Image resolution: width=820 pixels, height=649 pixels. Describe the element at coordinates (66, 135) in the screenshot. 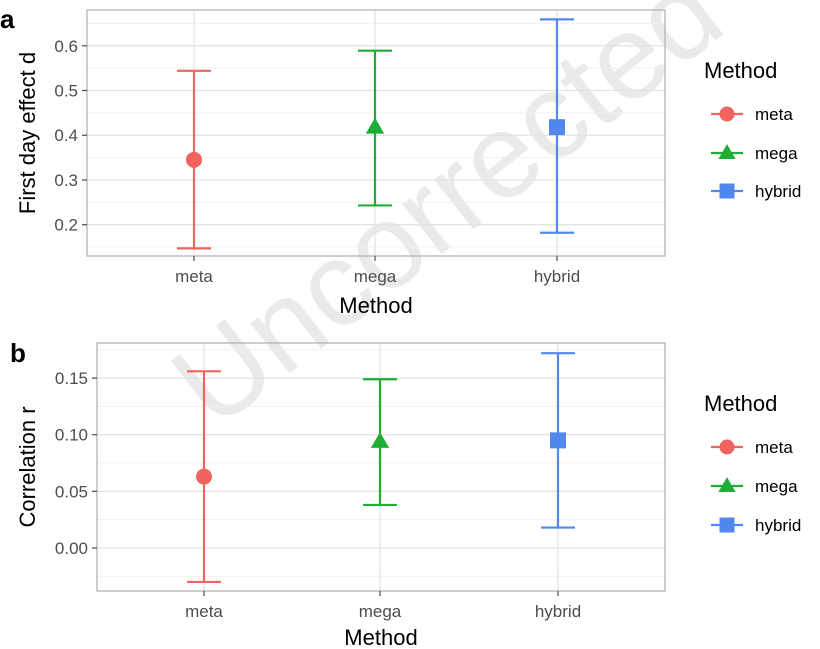

I see `y-tick-label: 0.4` at that location.